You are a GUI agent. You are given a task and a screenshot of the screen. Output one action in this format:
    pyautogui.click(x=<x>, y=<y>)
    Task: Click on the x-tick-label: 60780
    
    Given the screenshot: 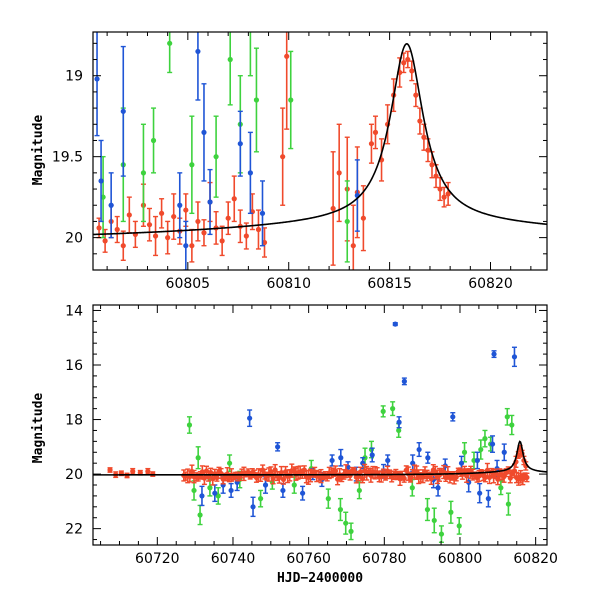 What is the action you would take?
    pyautogui.click(x=384, y=559)
    